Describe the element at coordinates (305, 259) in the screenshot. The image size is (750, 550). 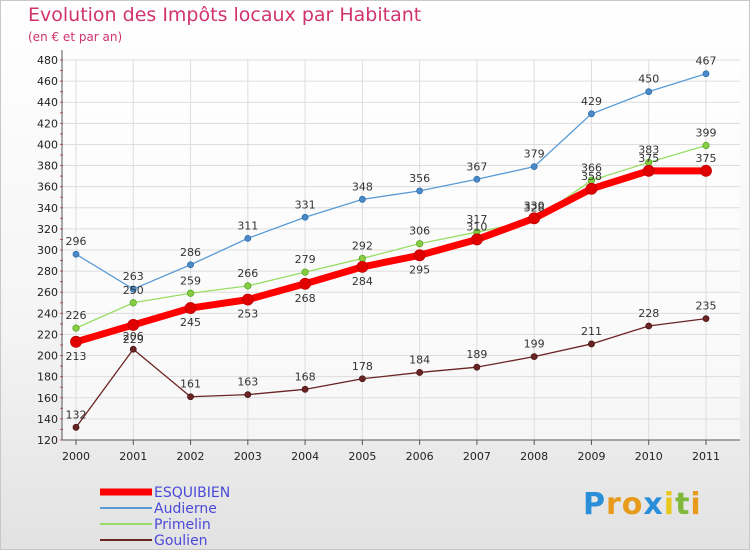
I see `data-label-primelin: 279` at that location.